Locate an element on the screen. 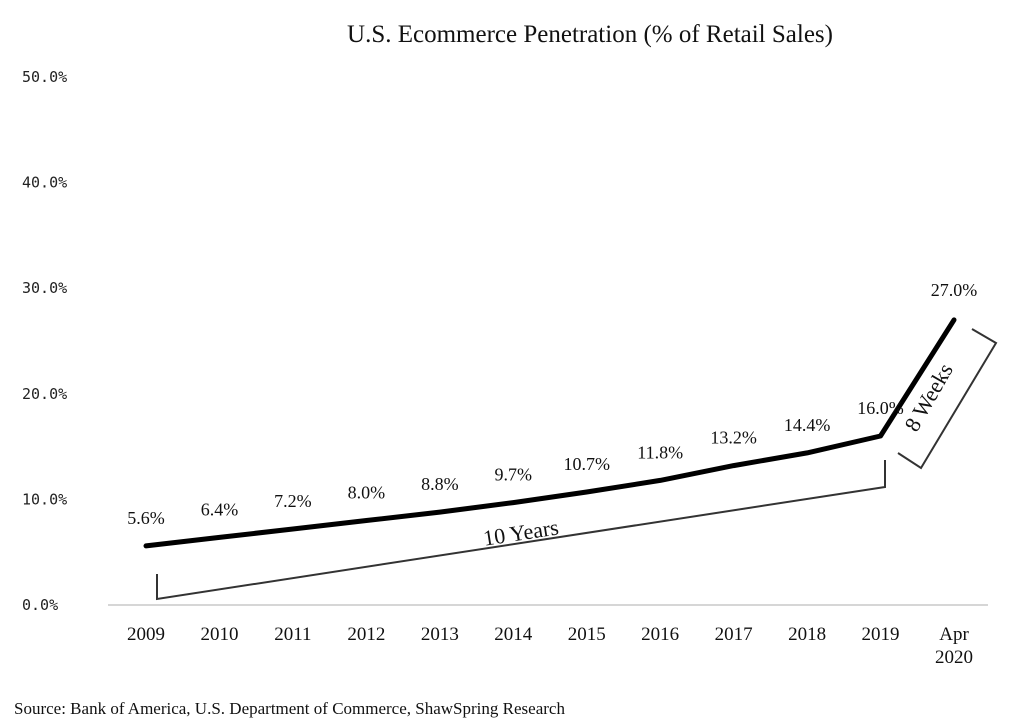 The image size is (1016, 728). data-label: 9.7% is located at coordinates (514, 475).